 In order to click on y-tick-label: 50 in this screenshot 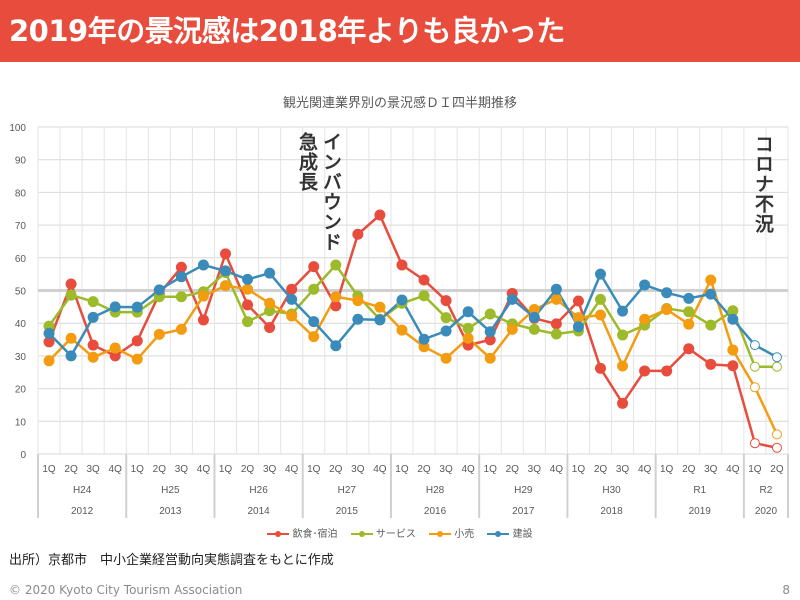, I will do `click(21, 292)`.